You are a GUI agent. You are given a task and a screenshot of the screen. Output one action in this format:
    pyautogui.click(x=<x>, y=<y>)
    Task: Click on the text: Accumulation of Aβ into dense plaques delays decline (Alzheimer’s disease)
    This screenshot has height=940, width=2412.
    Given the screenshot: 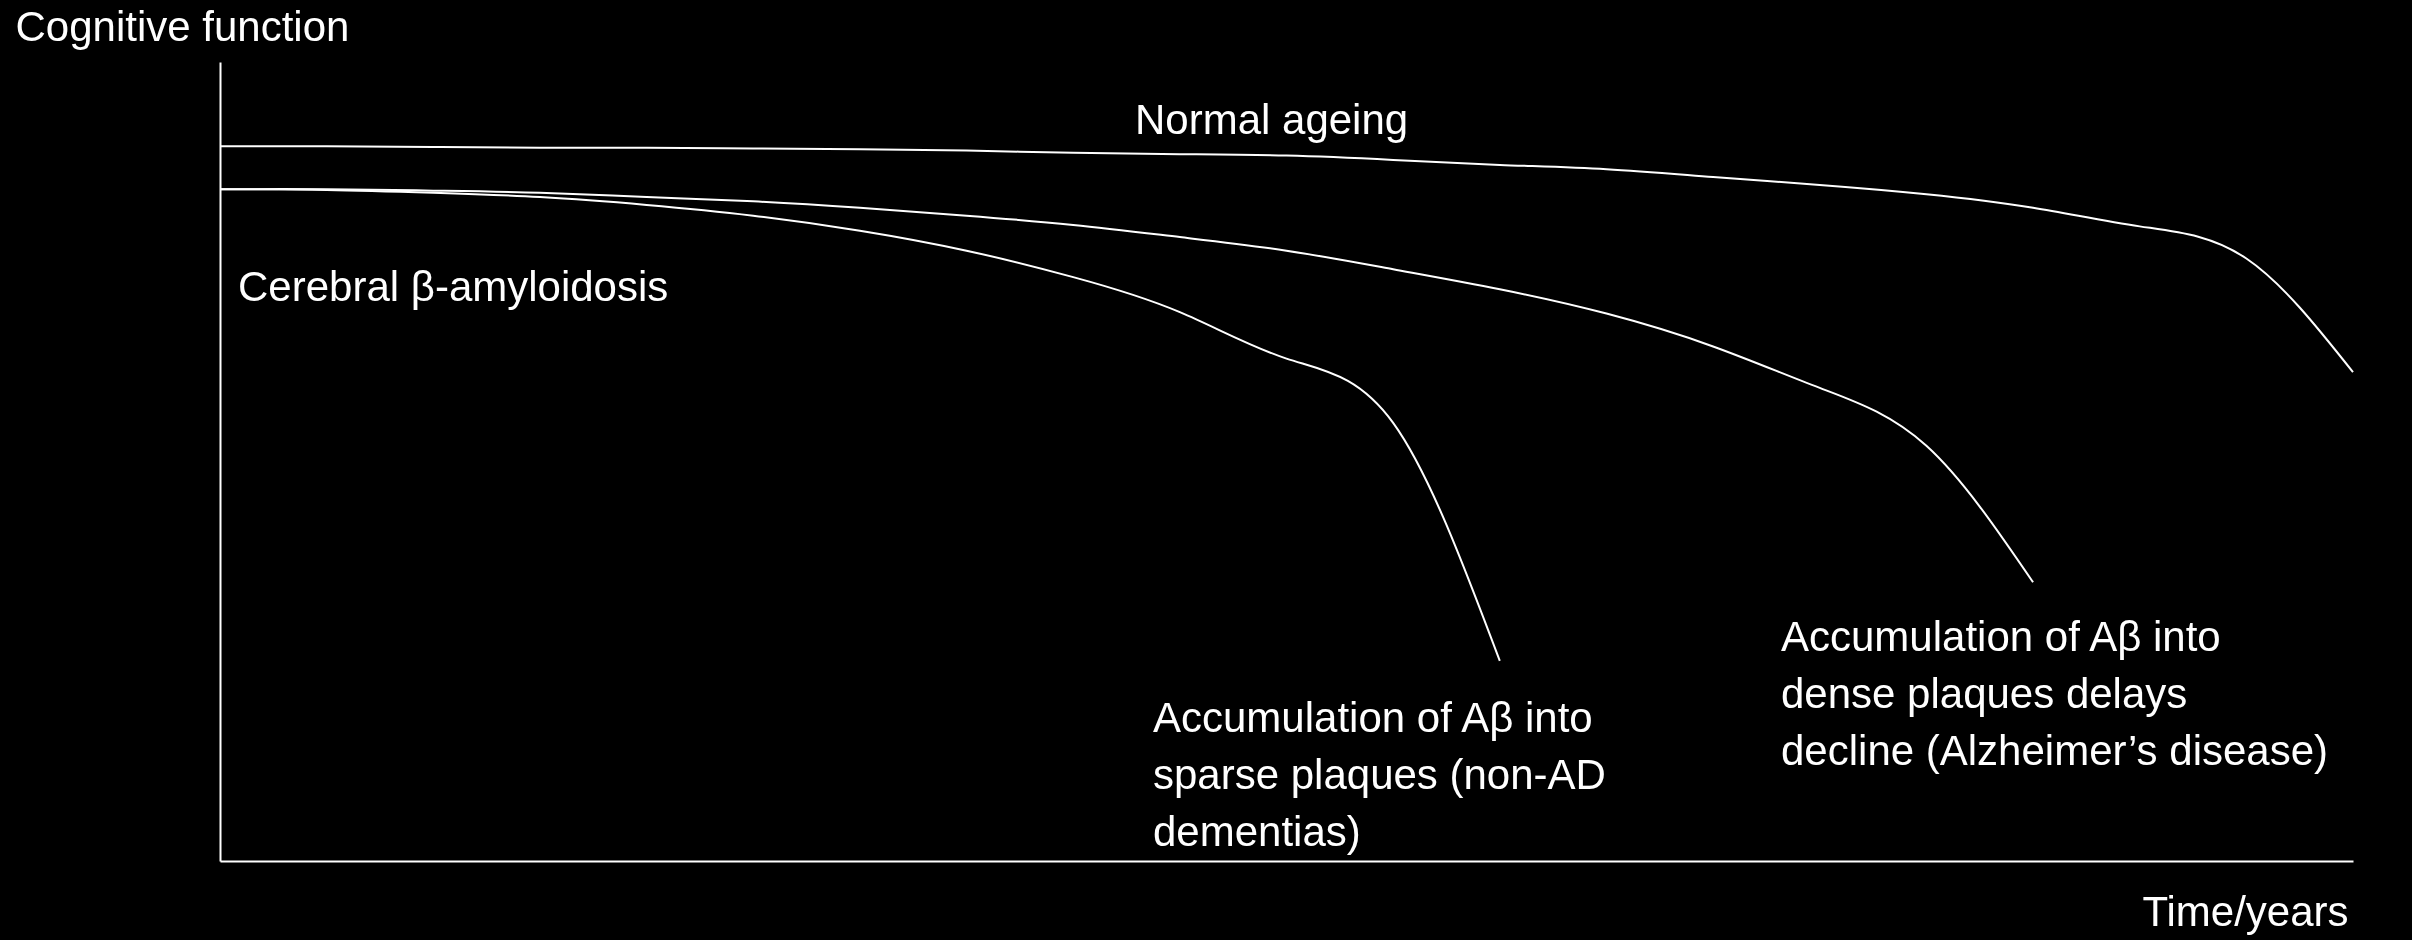 What is the action you would take?
    pyautogui.click(x=2055, y=693)
    